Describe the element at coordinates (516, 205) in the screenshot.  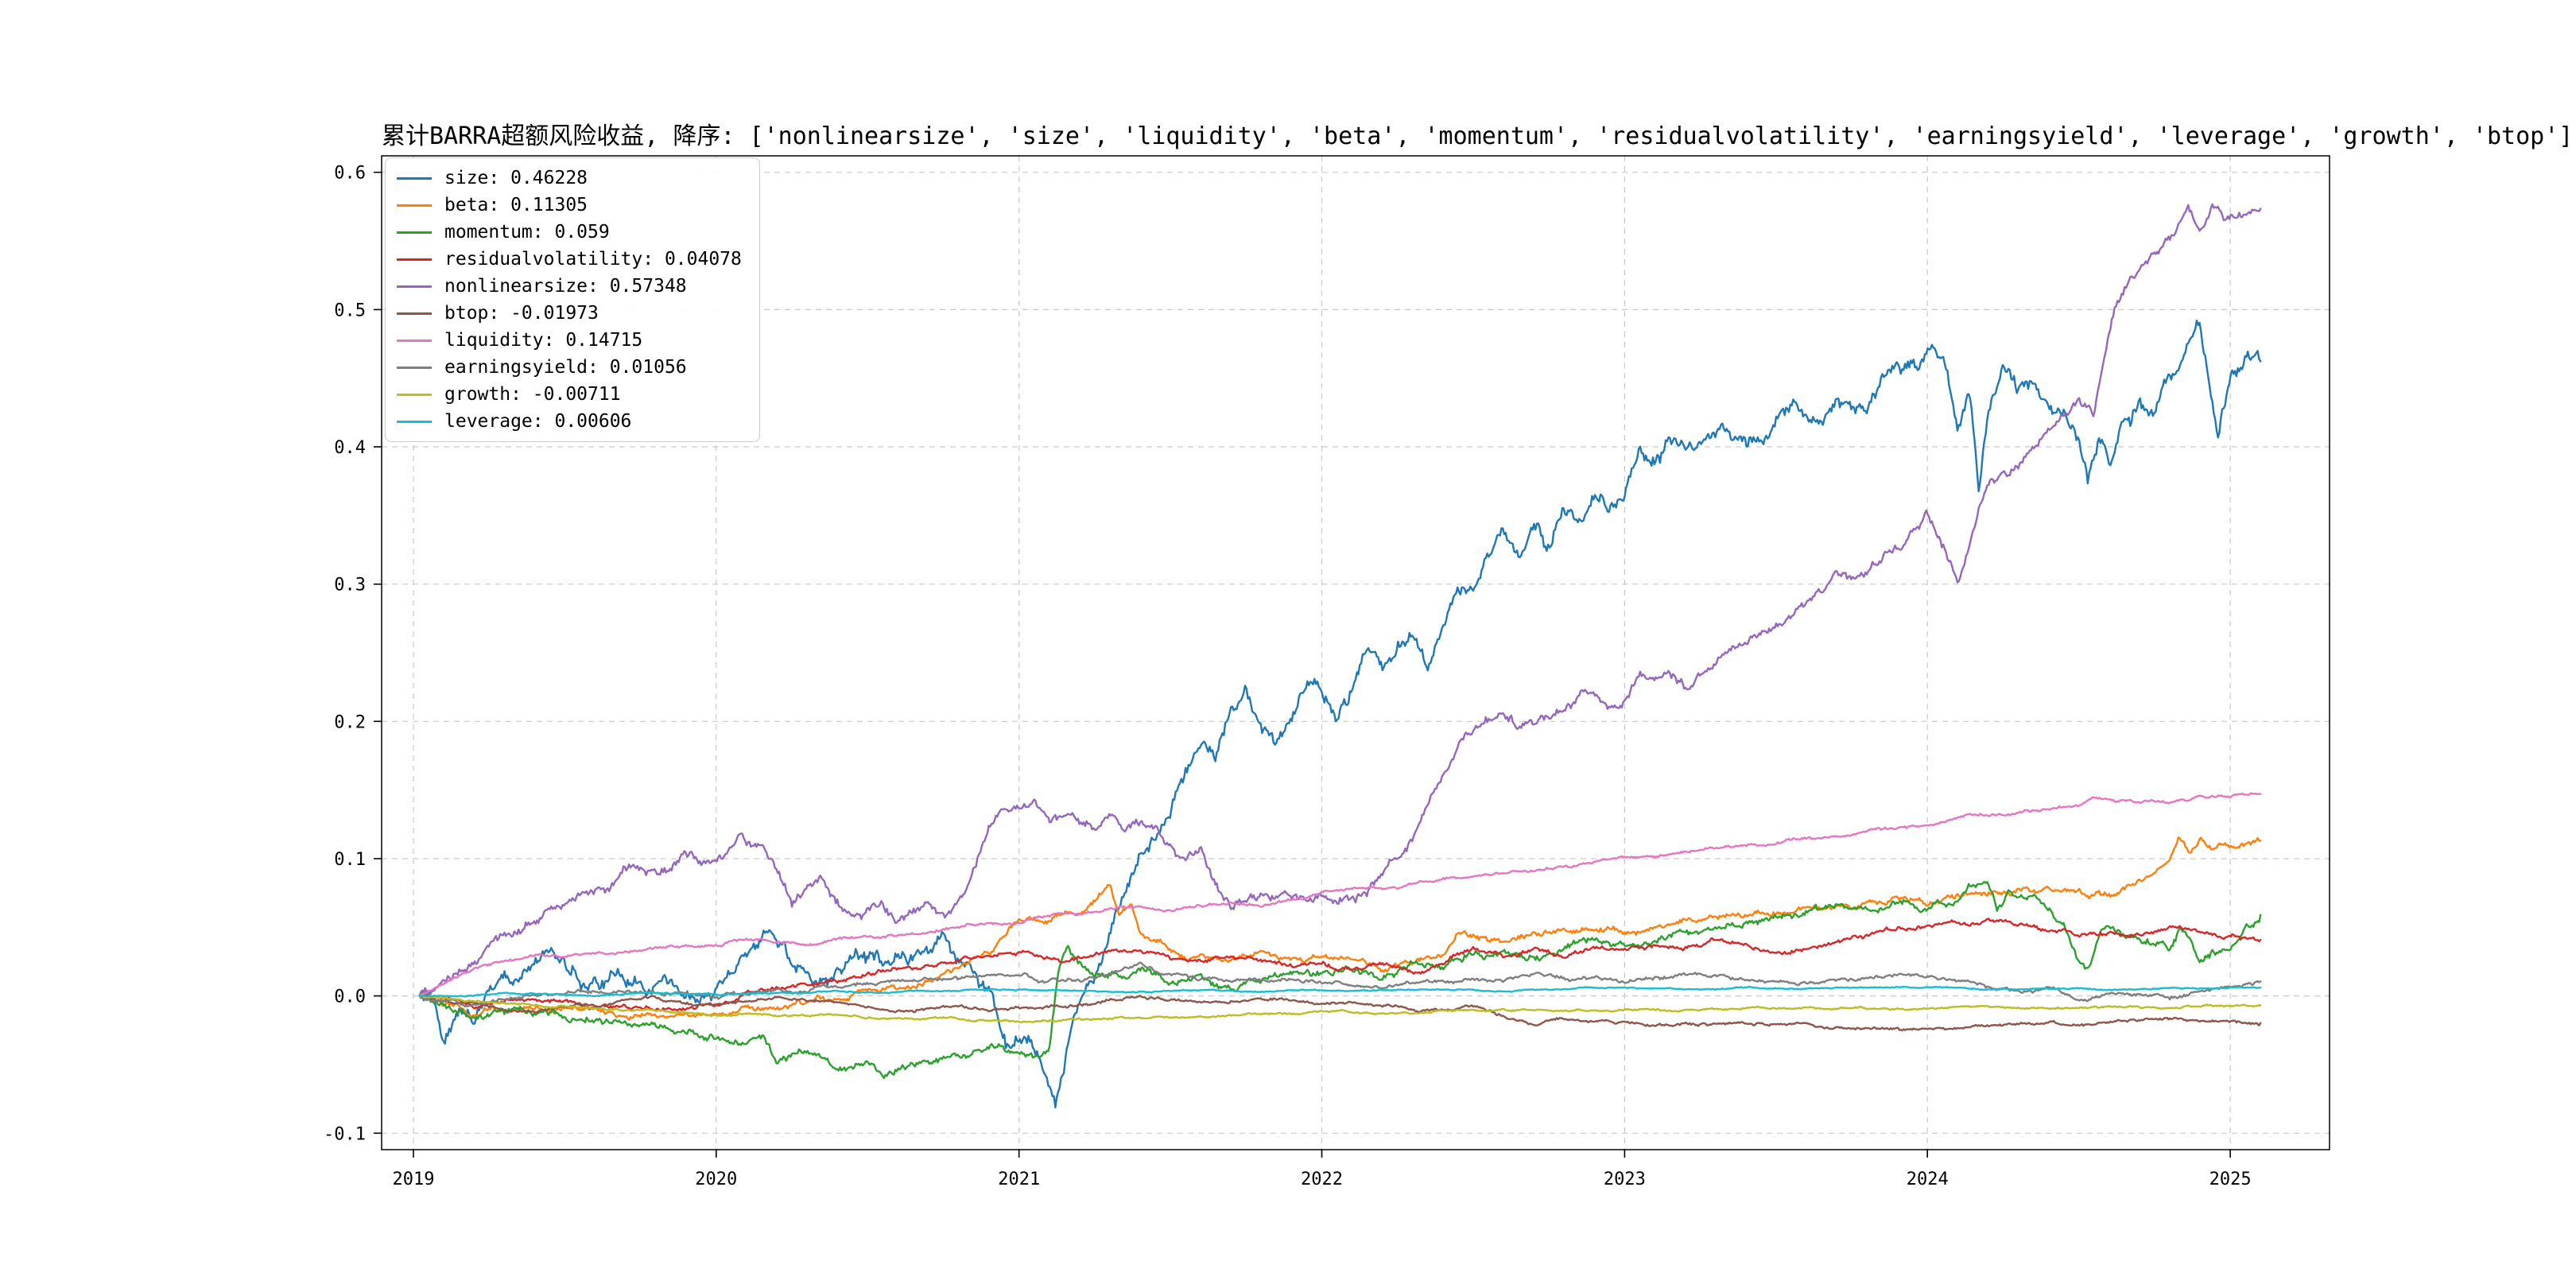
I see `legend-label-beta: beta: 0.11305` at that location.